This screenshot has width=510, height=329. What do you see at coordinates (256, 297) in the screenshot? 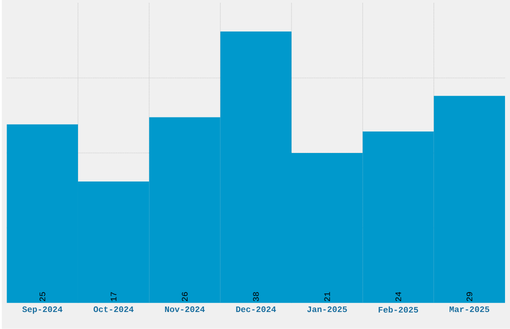
I see `data-label: 38` at bounding box center [256, 297].